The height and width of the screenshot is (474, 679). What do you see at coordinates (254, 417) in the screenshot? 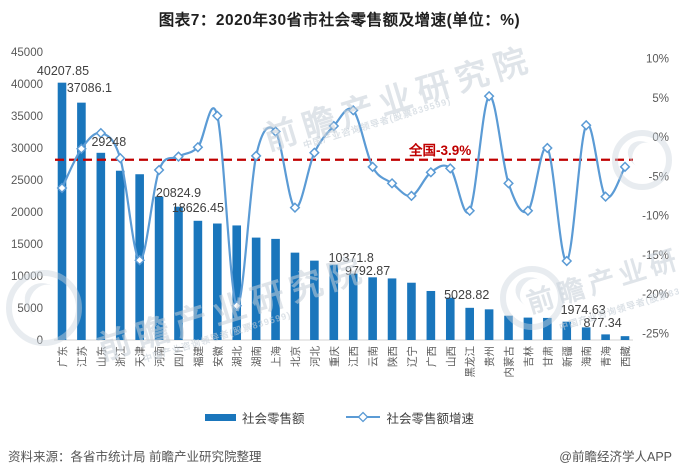
I see `legend-item-retail: 社会零售额` at bounding box center [254, 417].